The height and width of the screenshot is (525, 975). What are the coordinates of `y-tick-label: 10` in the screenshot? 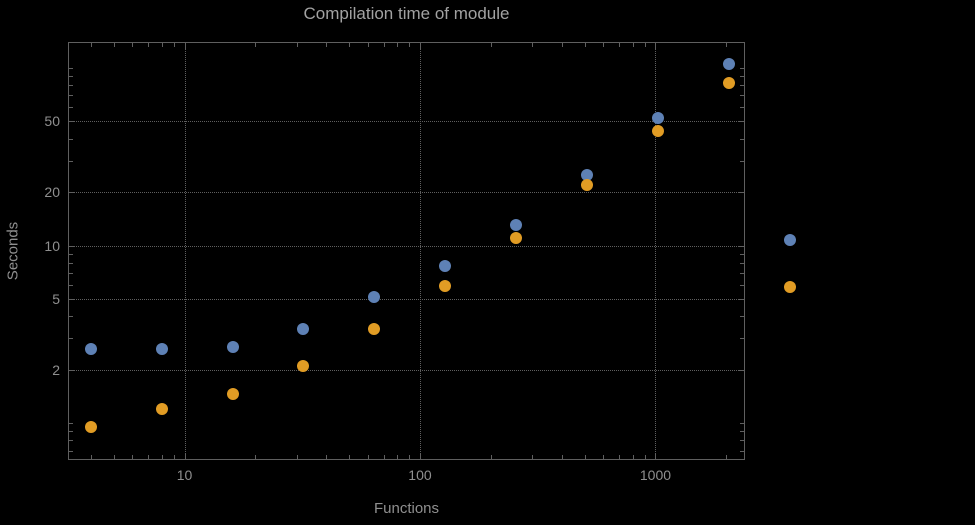 It's located at (52, 245).